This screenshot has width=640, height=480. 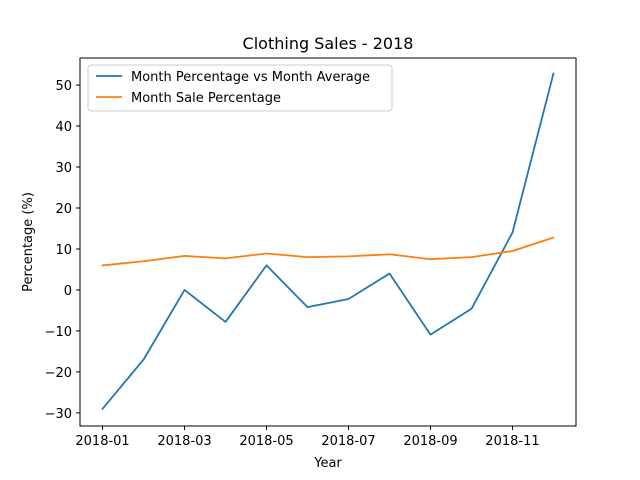 What do you see at coordinates (206, 98) in the screenshot?
I see `legend-label-month-sale-percentage: Month Sale Percentage` at bounding box center [206, 98].